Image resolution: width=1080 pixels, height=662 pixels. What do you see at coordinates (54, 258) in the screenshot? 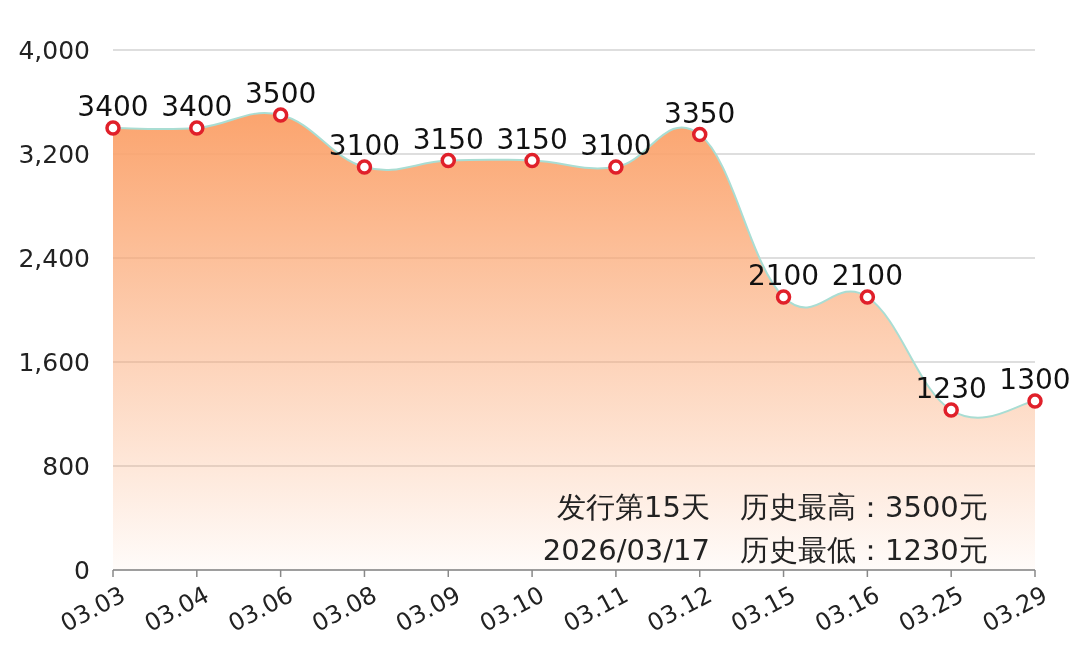
I see `y-tick-label: 2,400` at bounding box center [54, 258].